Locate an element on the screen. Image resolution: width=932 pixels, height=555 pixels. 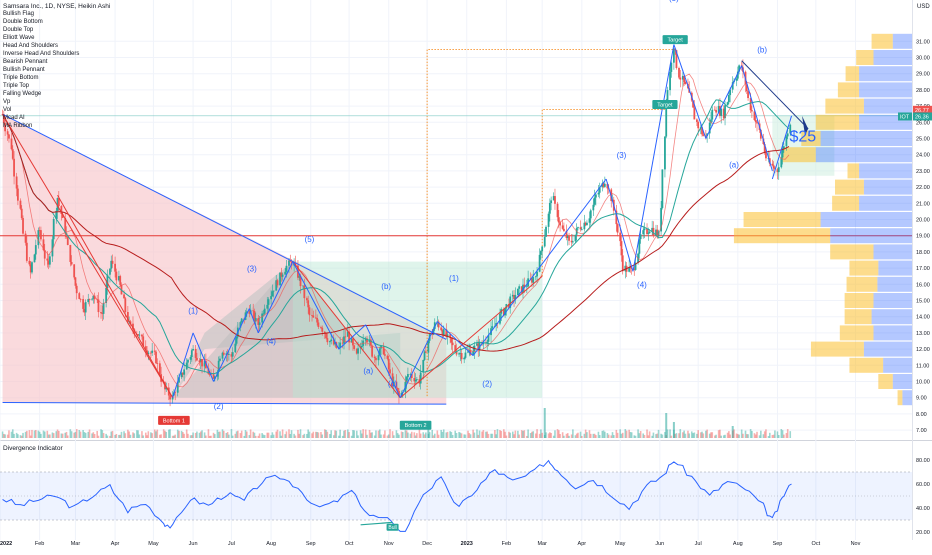
legend-item: Vp is located at coordinates (7, 102).